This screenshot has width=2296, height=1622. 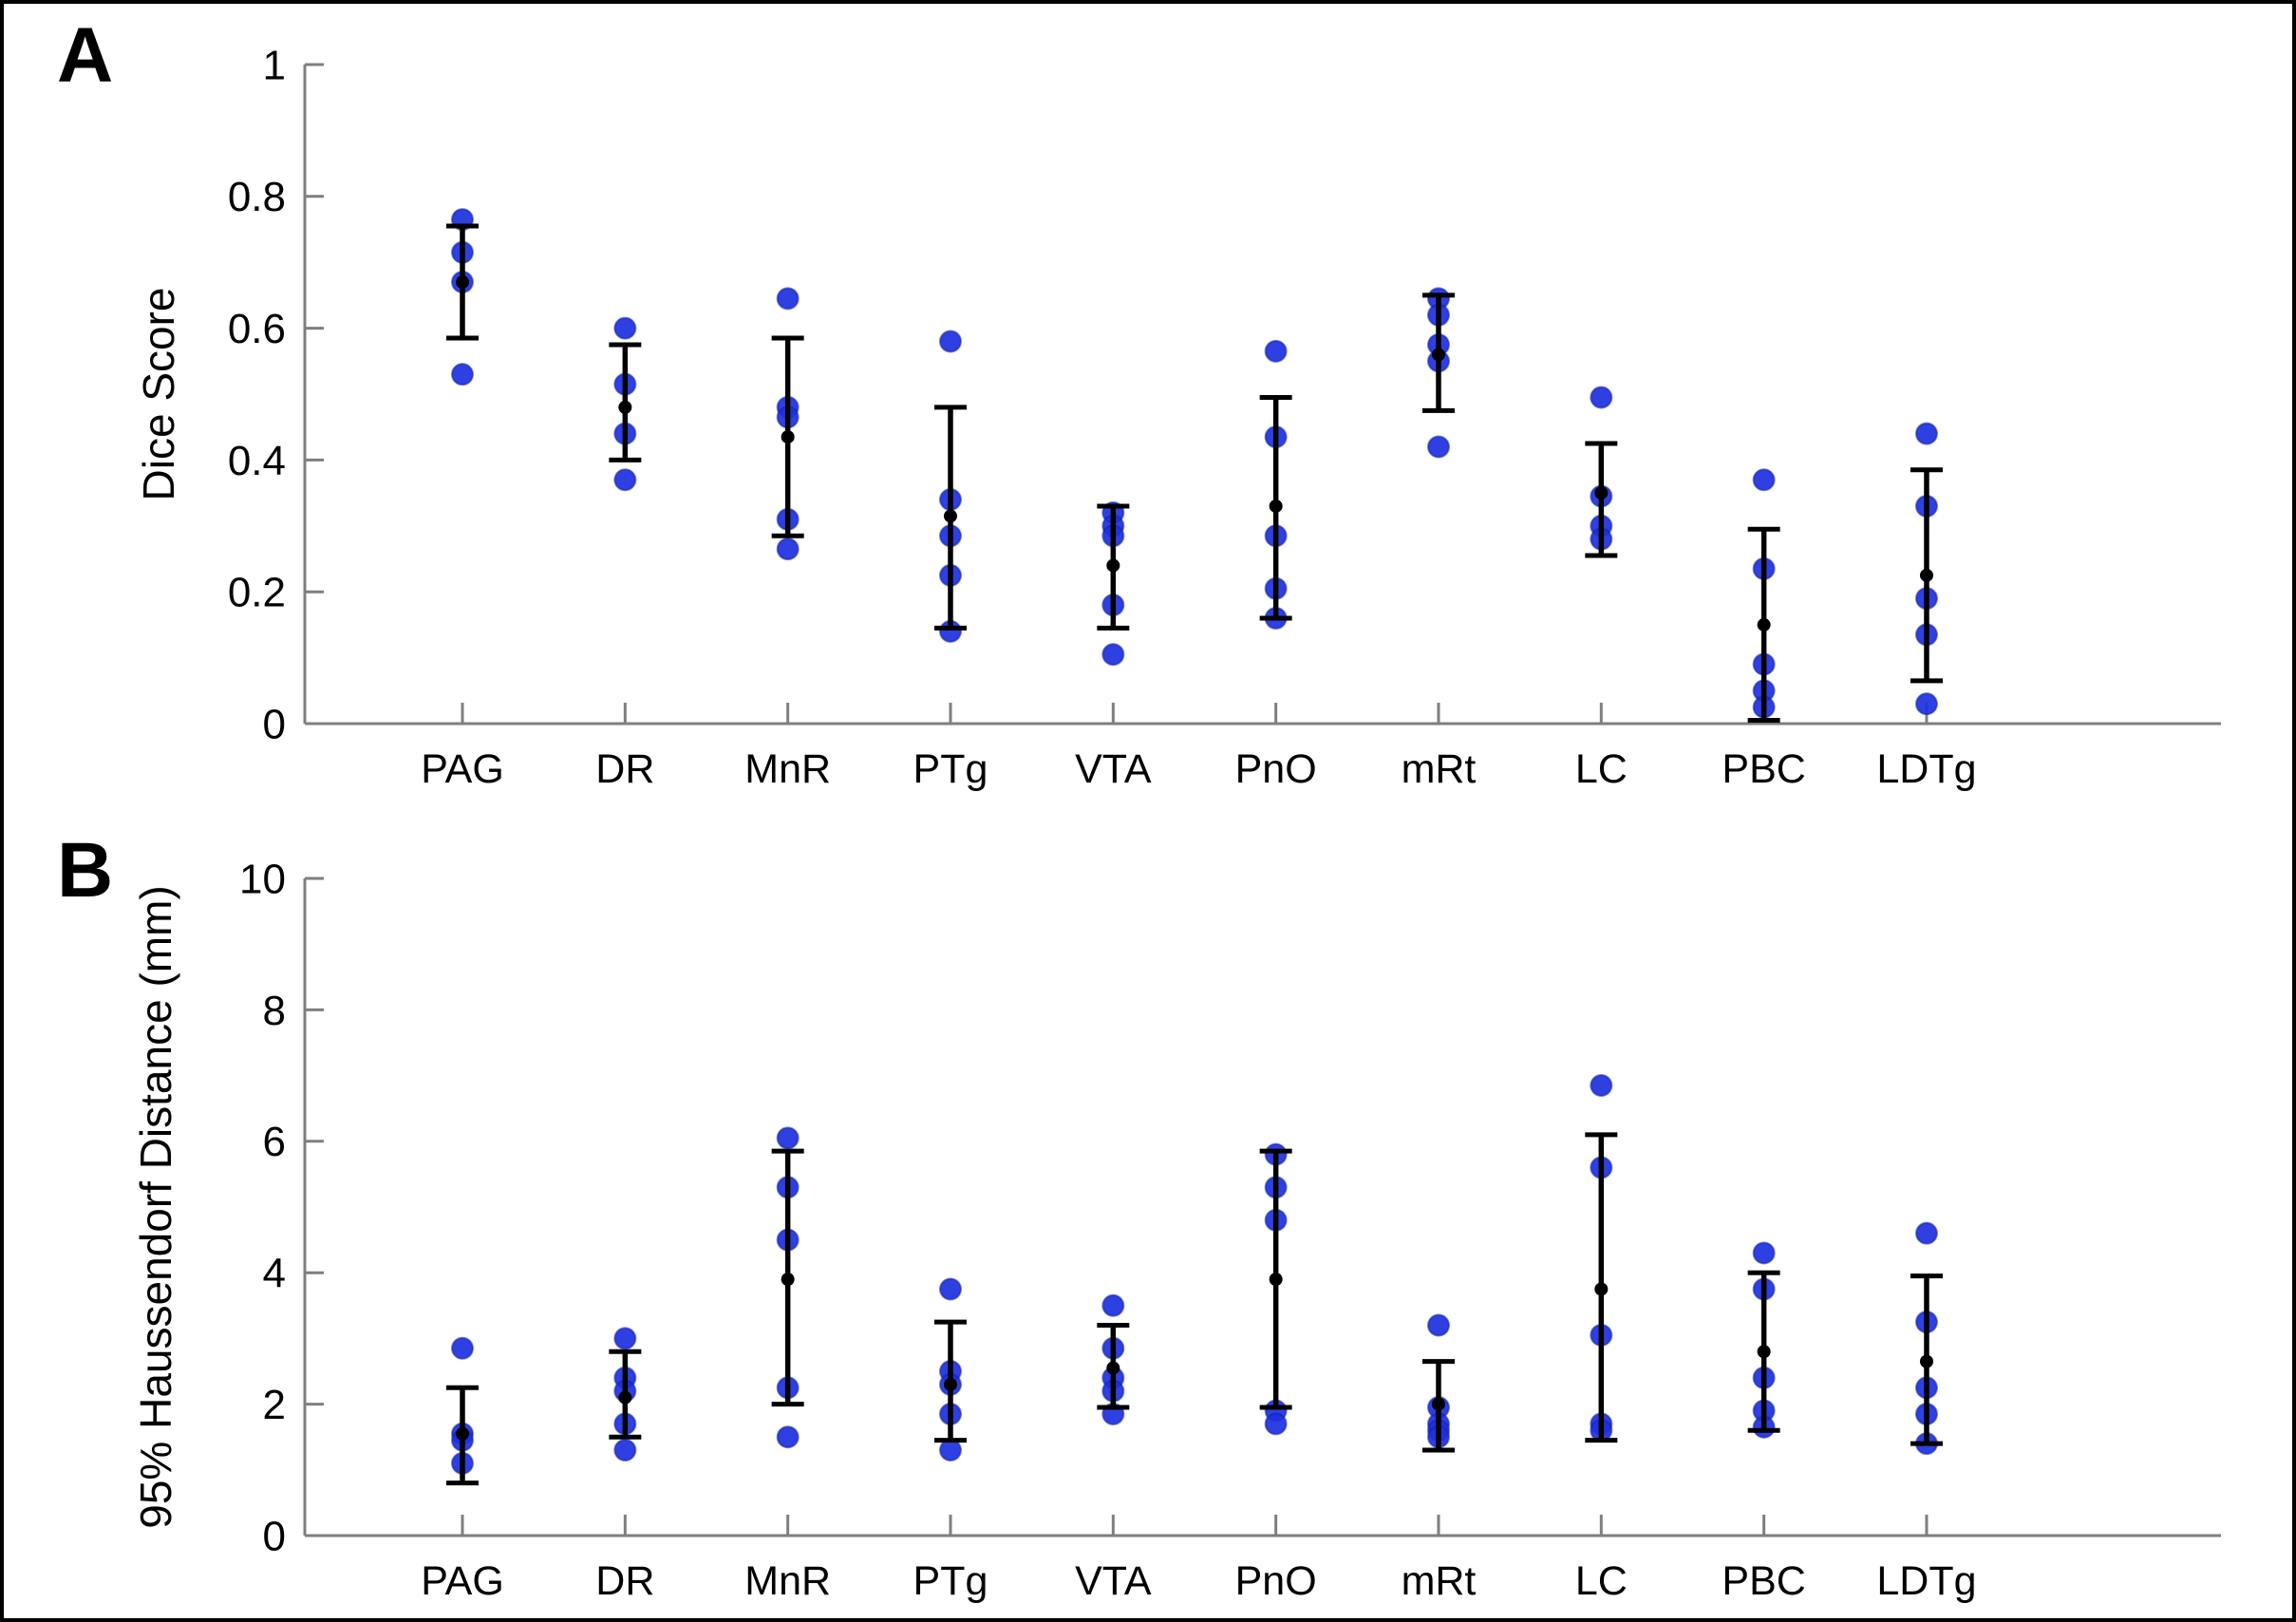 What do you see at coordinates (1763, 596) in the screenshot?
I see `panel-A-series-PBC` at bounding box center [1763, 596].